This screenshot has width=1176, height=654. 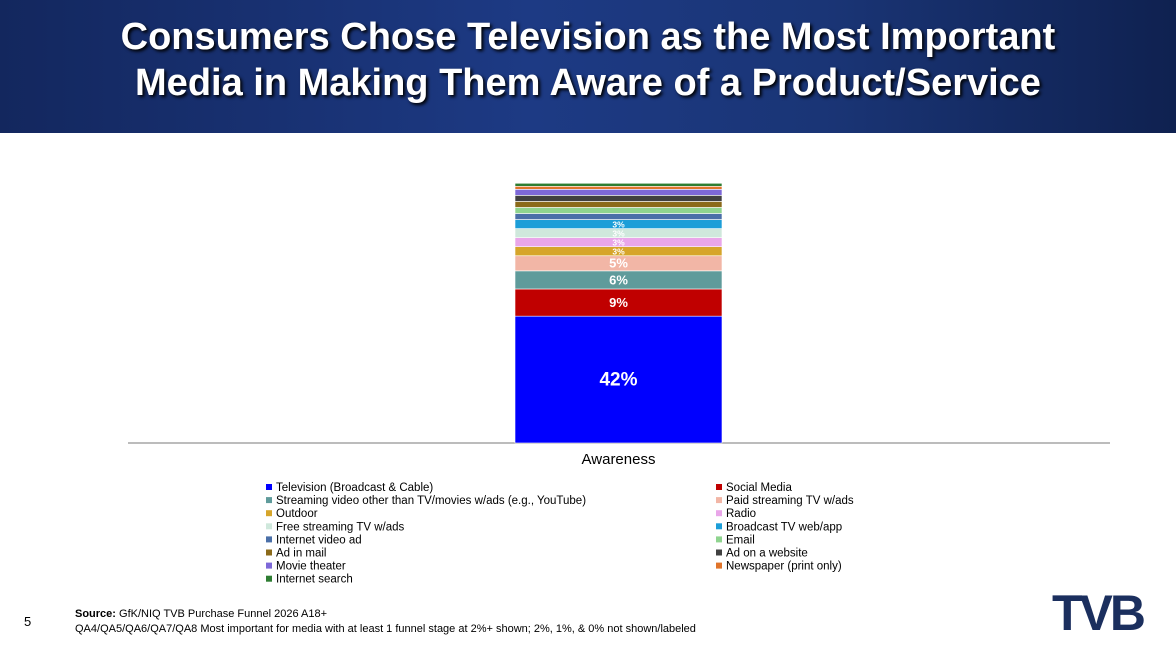 What do you see at coordinates (784, 567) in the screenshot?
I see `legend-label: Newspaper (print only)` at bounding box center [784, 567].